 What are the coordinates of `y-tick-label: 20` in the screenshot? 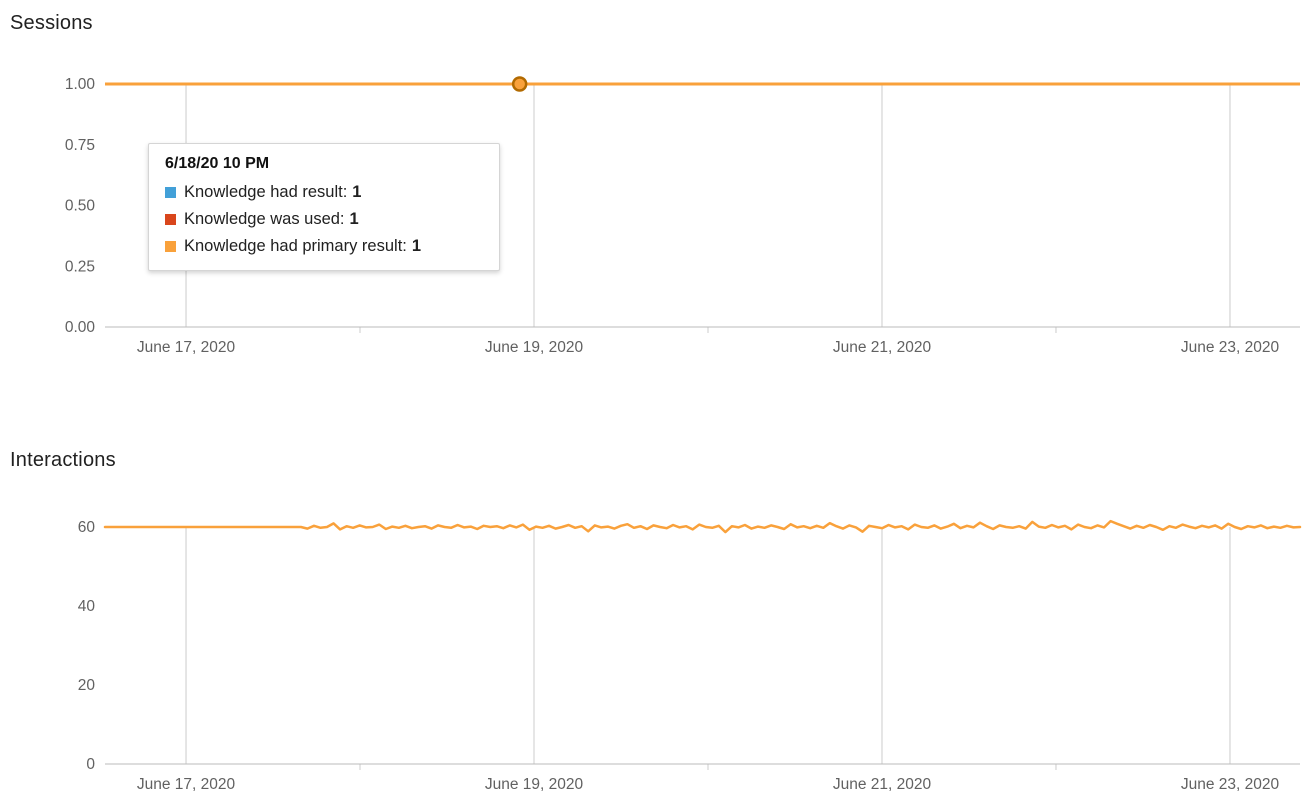 It's located at (87, 685).